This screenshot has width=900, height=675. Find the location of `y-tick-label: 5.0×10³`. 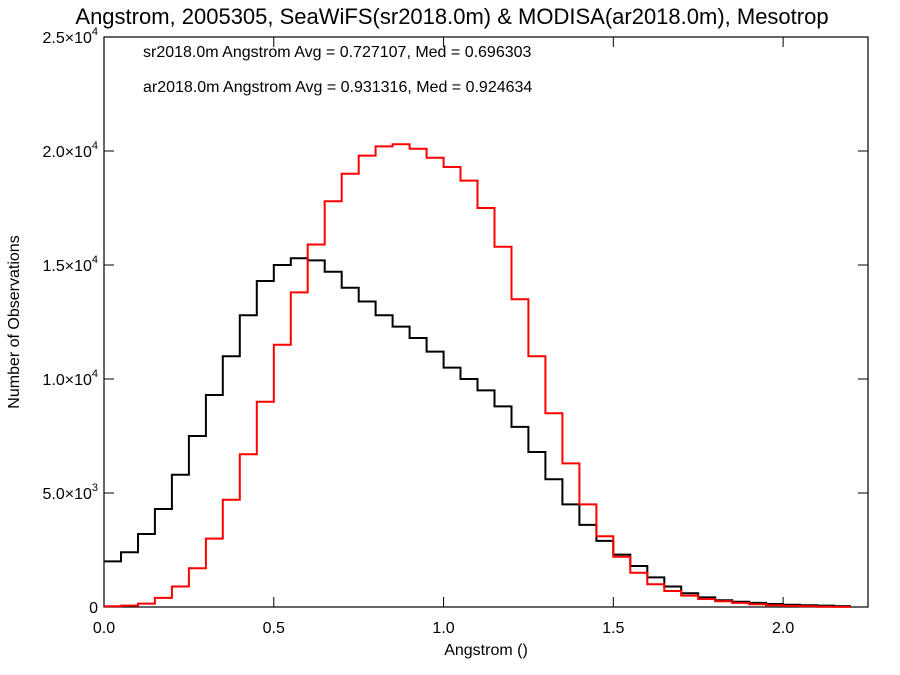

y-tick-label: 5.0×10³ is located at coordinates (70, 492).